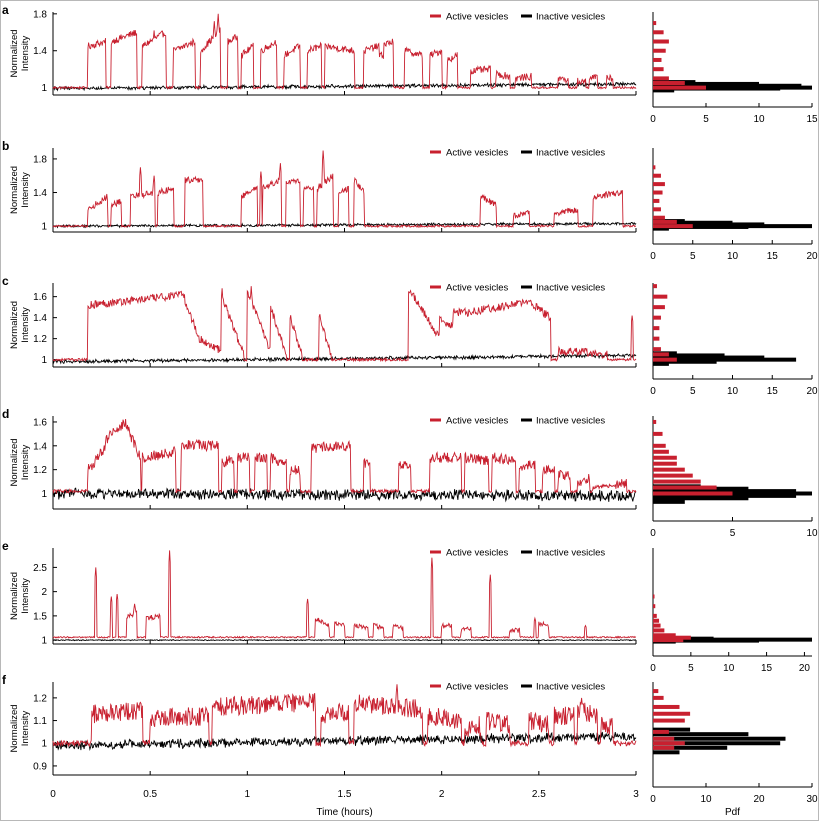 This screenshot has height=826, width=819. What do you see at coordinates (44, 592) in the screenshot?
I see `y-tick-label: 2` at bounding box center [44, 592].